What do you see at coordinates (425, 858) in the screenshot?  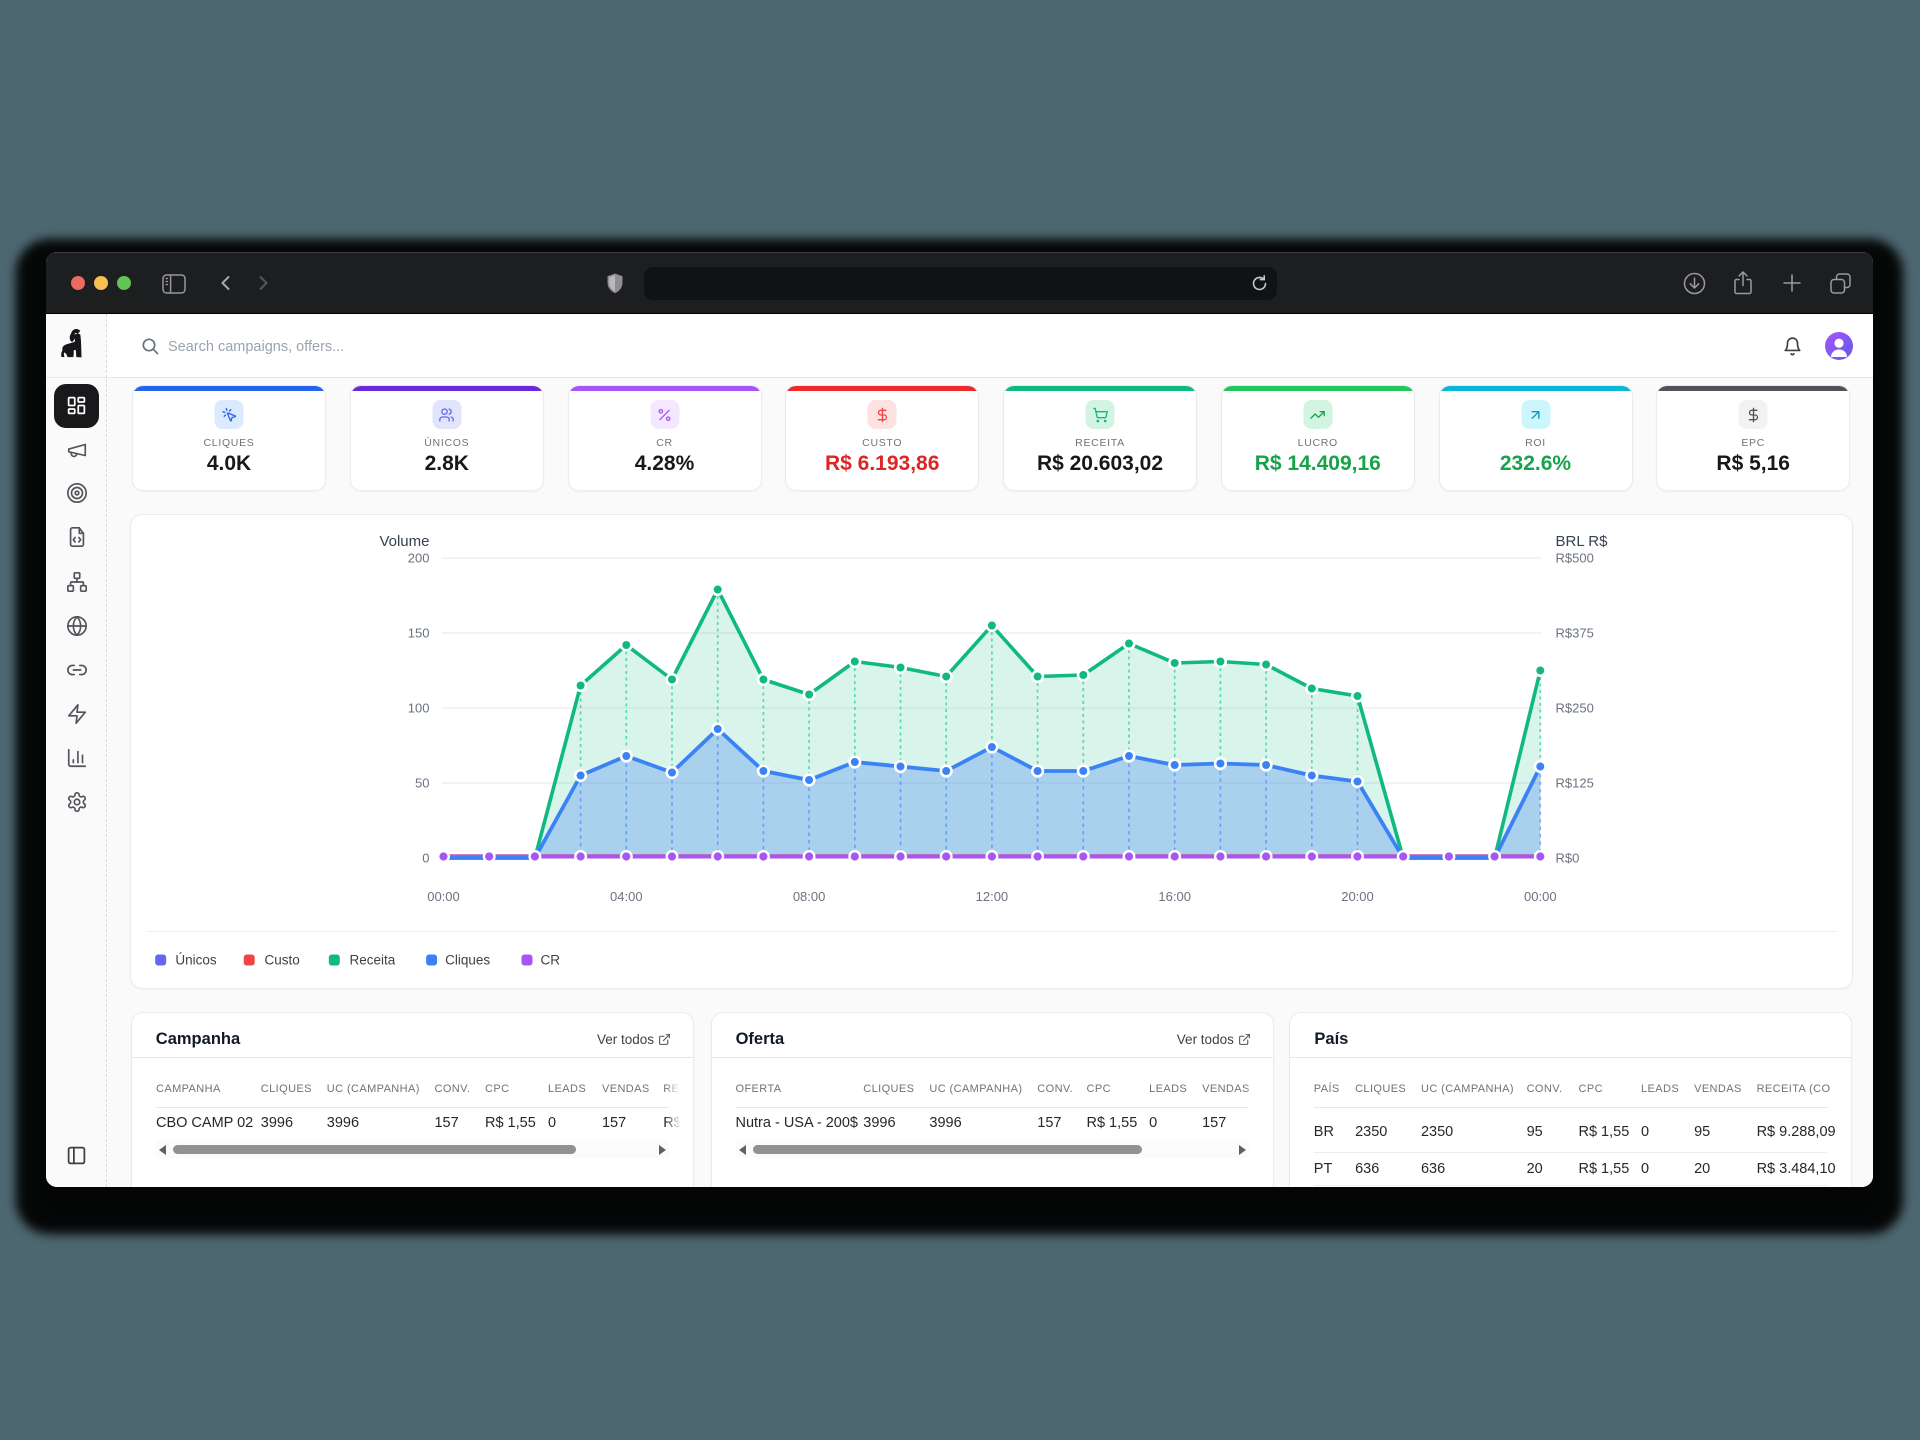 I see `svg-text: 0` at bounding box center [425, 858].